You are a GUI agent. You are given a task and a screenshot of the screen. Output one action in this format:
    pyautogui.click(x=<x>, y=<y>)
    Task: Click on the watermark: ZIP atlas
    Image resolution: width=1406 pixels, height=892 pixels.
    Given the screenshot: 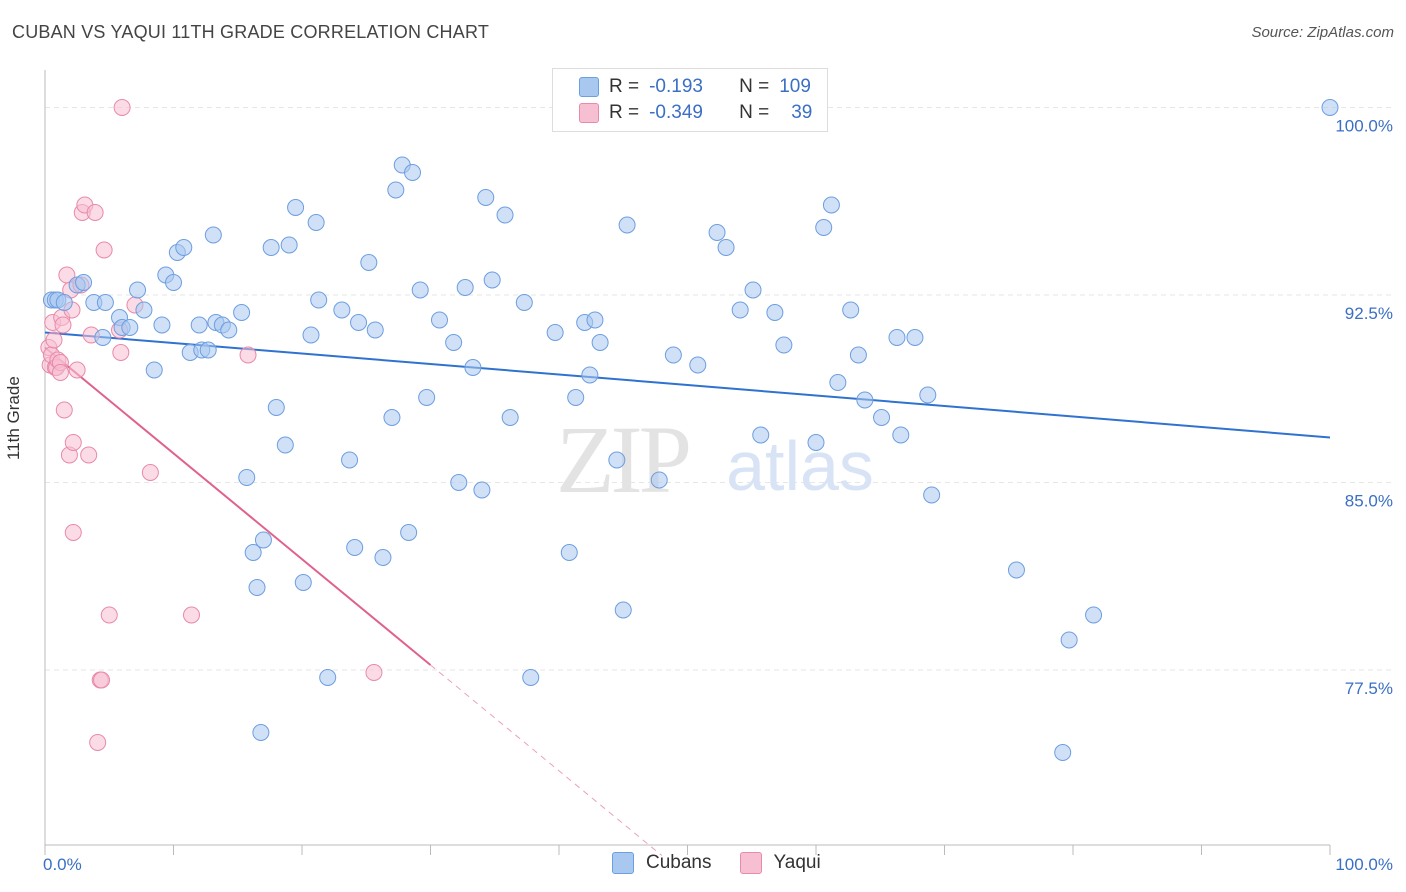 What is the action you would take?
    pyautogui.click(x=715, y=459)
    